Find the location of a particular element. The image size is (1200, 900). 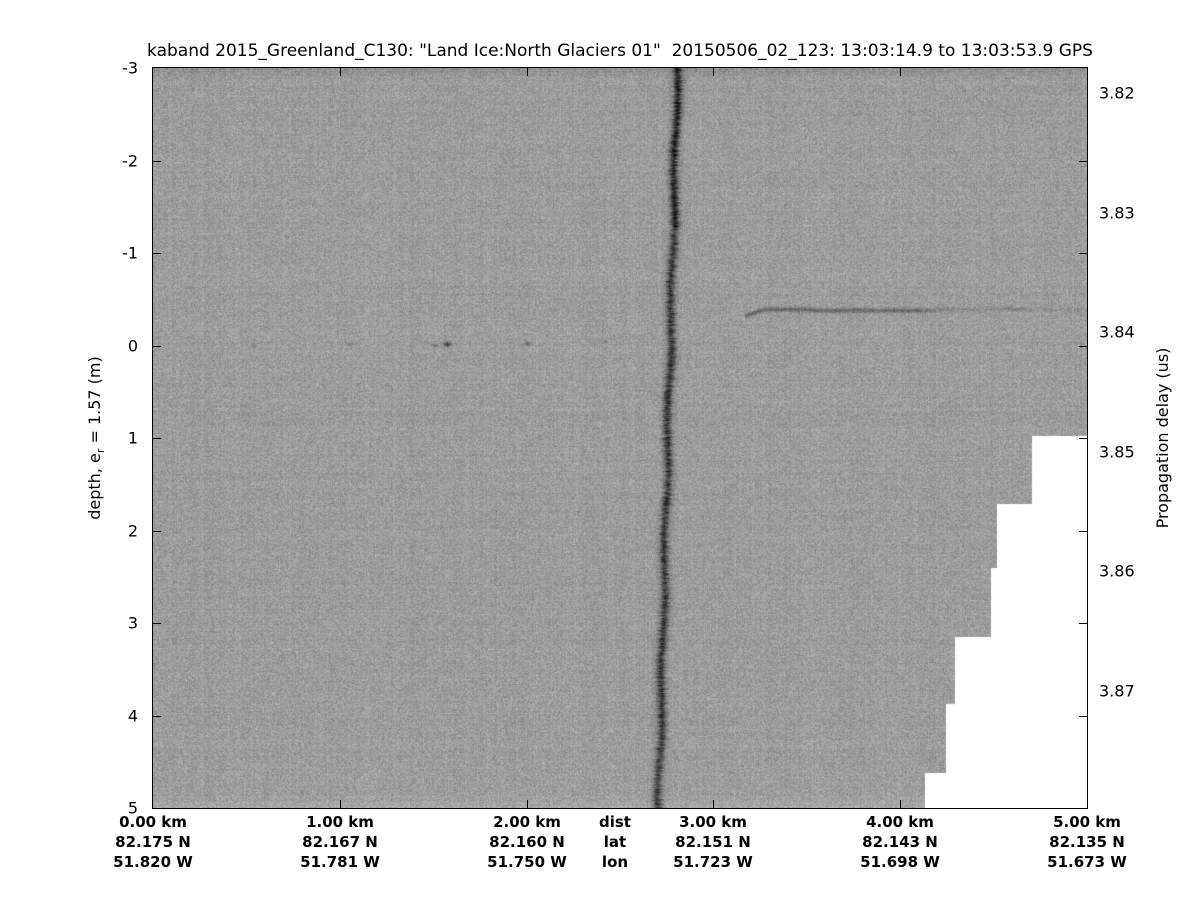

left-axis-label-subscript: r is located at coordinates (101, 451).